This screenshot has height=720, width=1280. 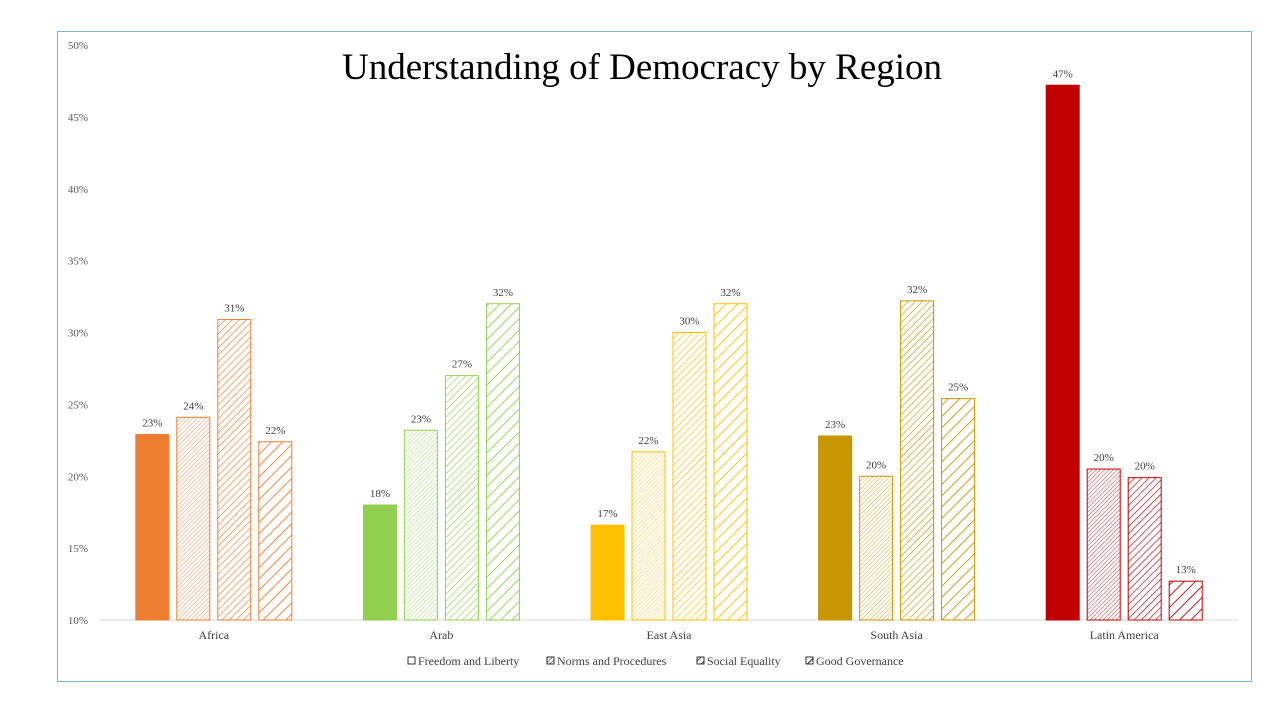 I want to click on legend-item: Social Equality, so click(x=738, y=661).